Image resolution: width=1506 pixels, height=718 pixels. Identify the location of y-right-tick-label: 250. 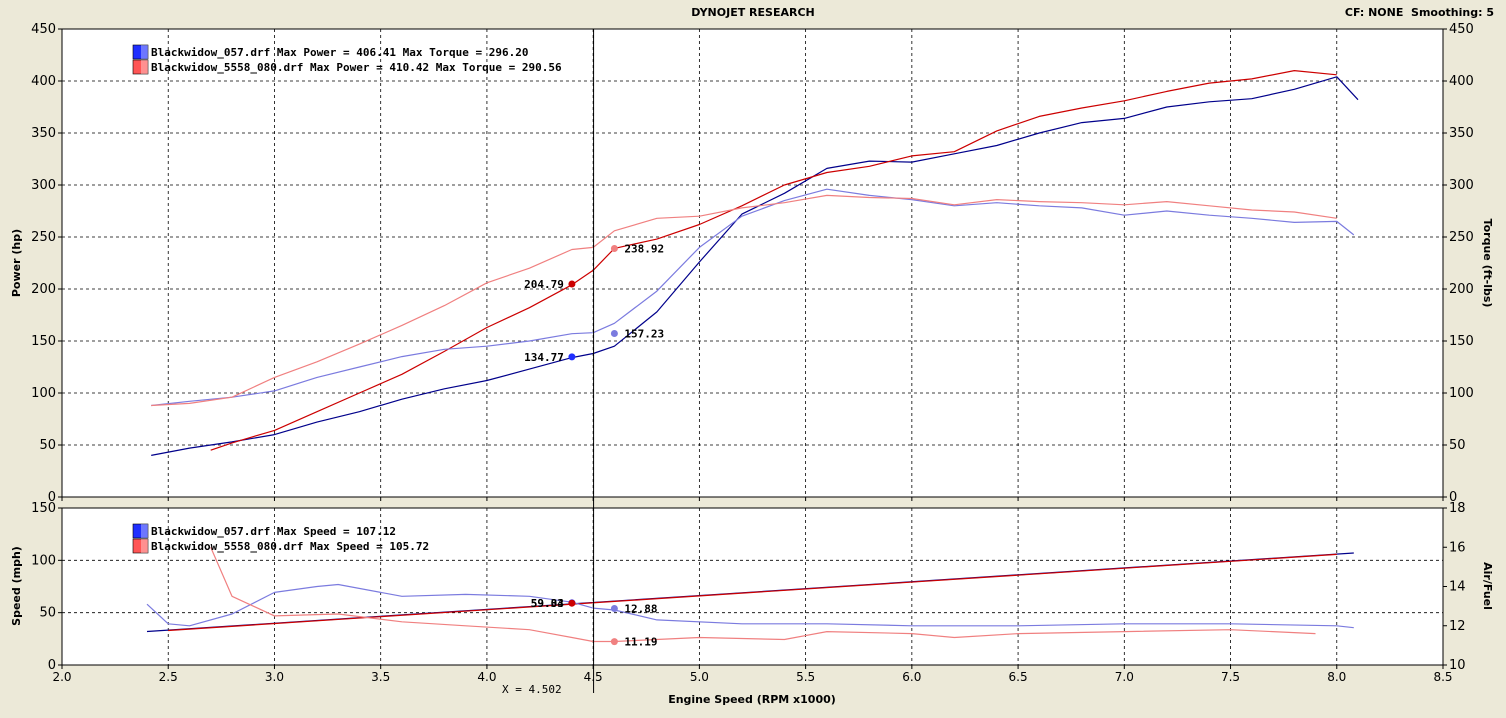
(1461, 237).